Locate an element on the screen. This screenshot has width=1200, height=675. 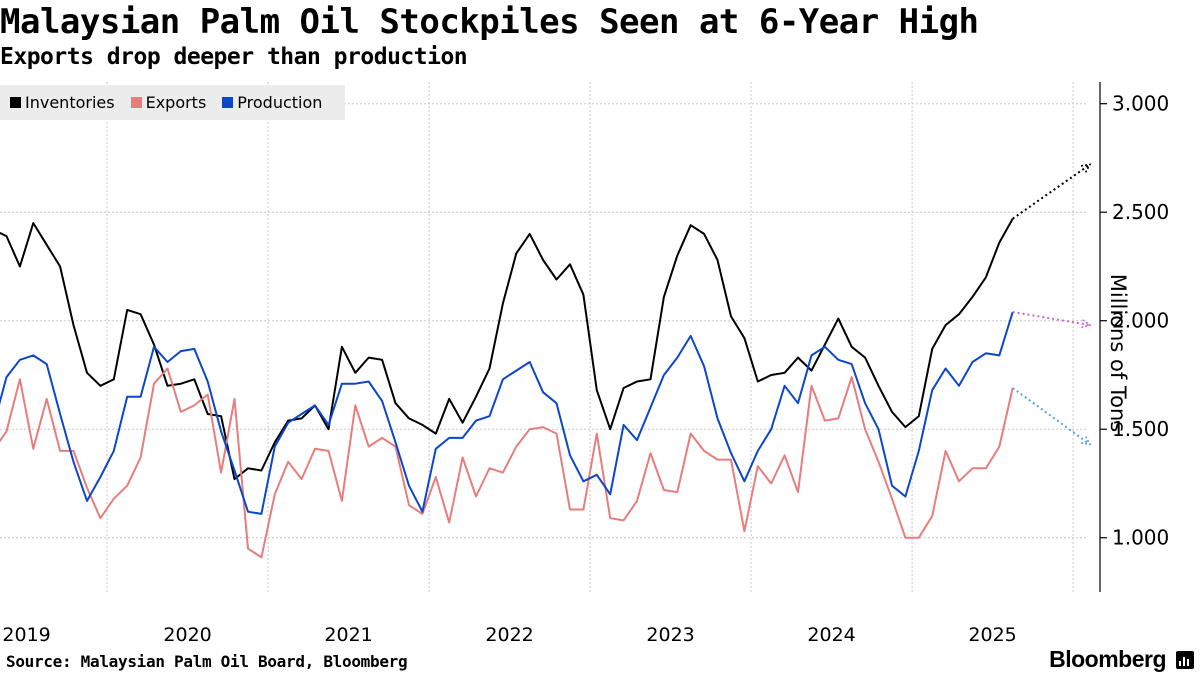
projection-line-inventories is located at coordinates (1051, 191).